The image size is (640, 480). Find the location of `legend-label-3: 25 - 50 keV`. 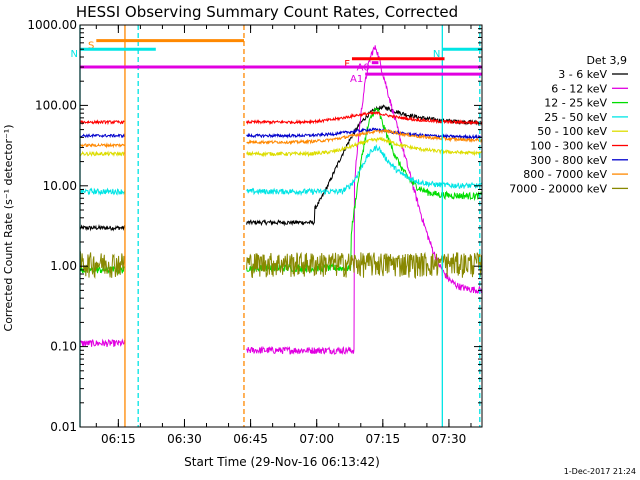

legend-label-3: 25 - 50 keV is located at coordinates (575, 117).